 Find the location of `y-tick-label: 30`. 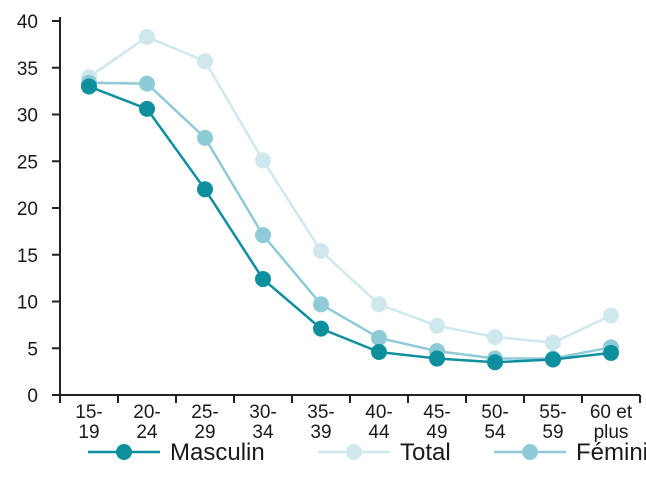

y-tick-label: 30 is located at coordinates (27, 116).